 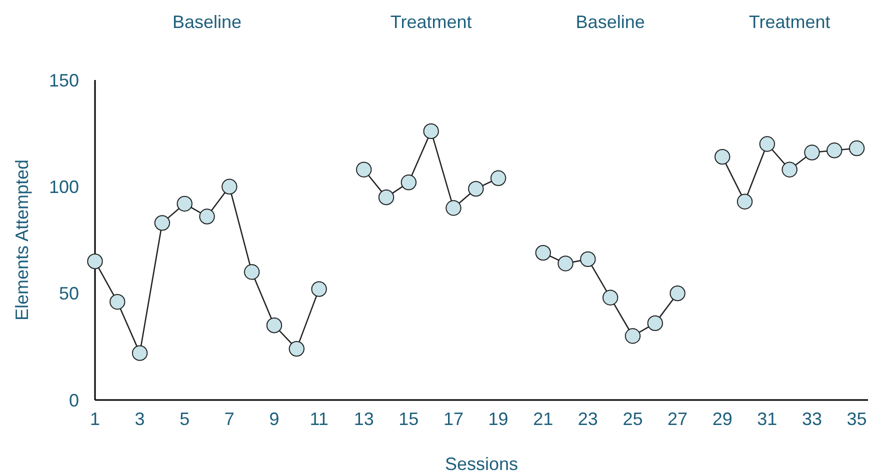 What do you see at coordinates (63, 186) in the screenshot?
I see `y-tick-label: 100` at bounding box center [63, 186].